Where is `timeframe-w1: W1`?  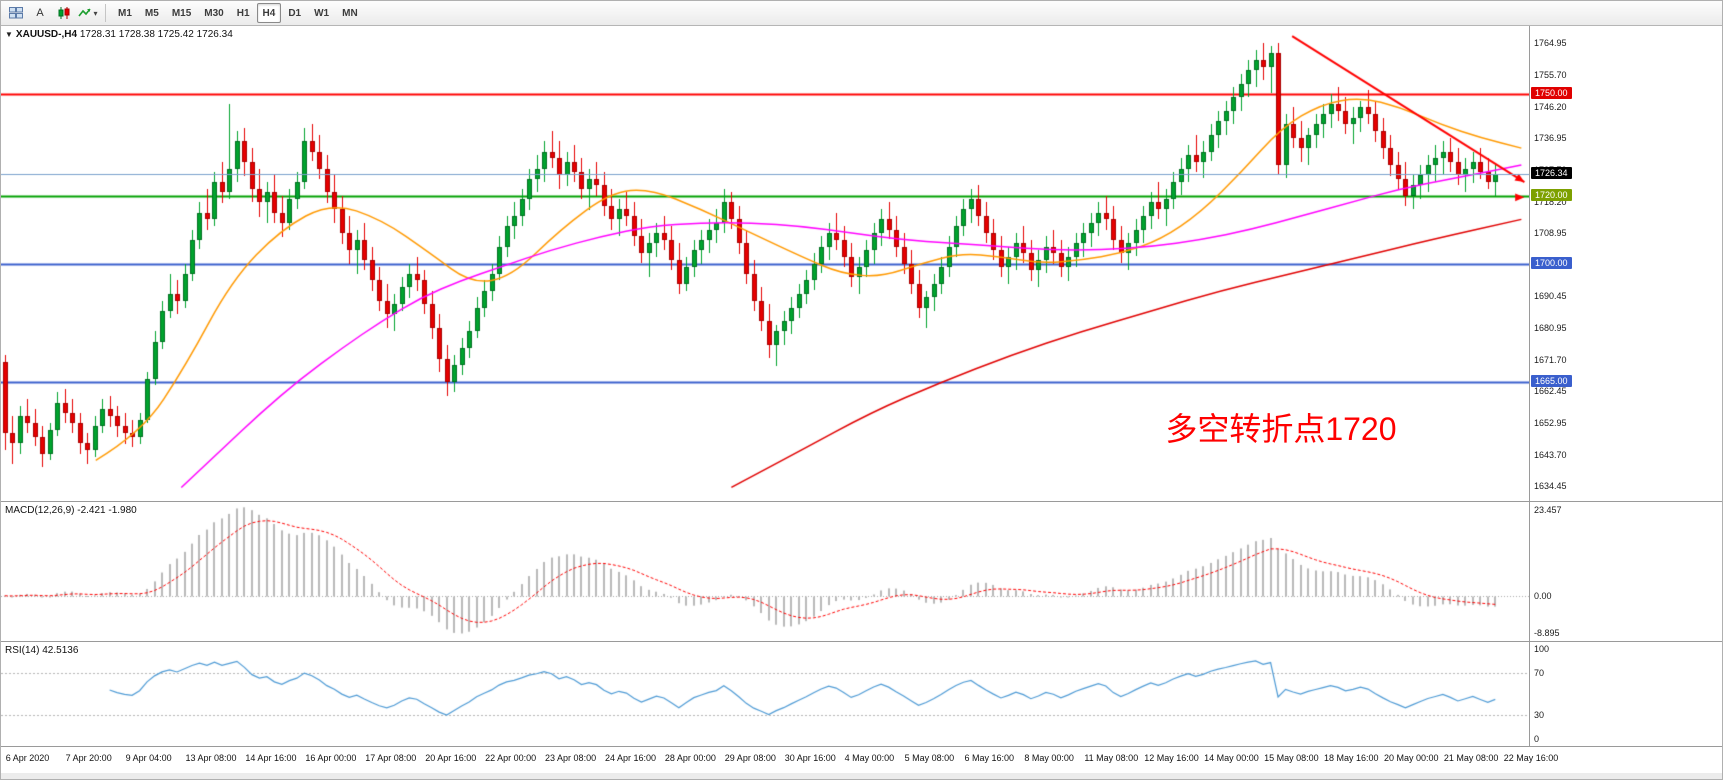 timeframe-w1: W1 is located at coordinates (322, 13).